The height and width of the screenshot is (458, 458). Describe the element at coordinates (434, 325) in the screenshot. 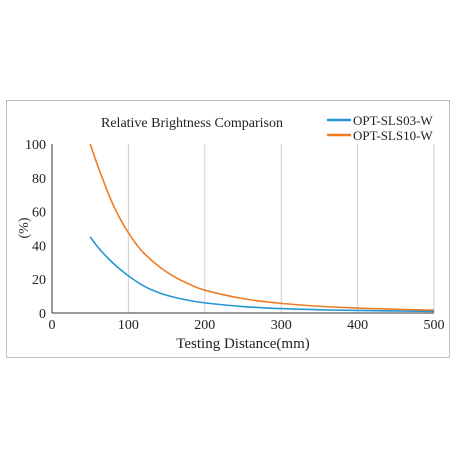

I see `x-tick-label: 500` at that location.